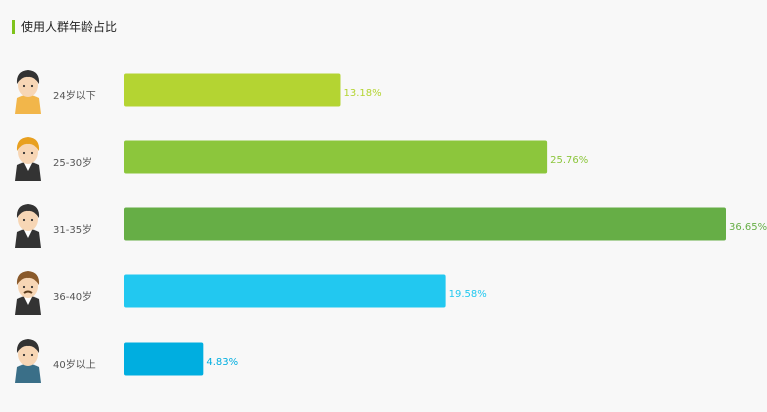 This screenshot has width=767, height=412. Describe the element at coordinates (28, 293) in the screenshot. I see `mustache-man-avatar-icon` at that location.